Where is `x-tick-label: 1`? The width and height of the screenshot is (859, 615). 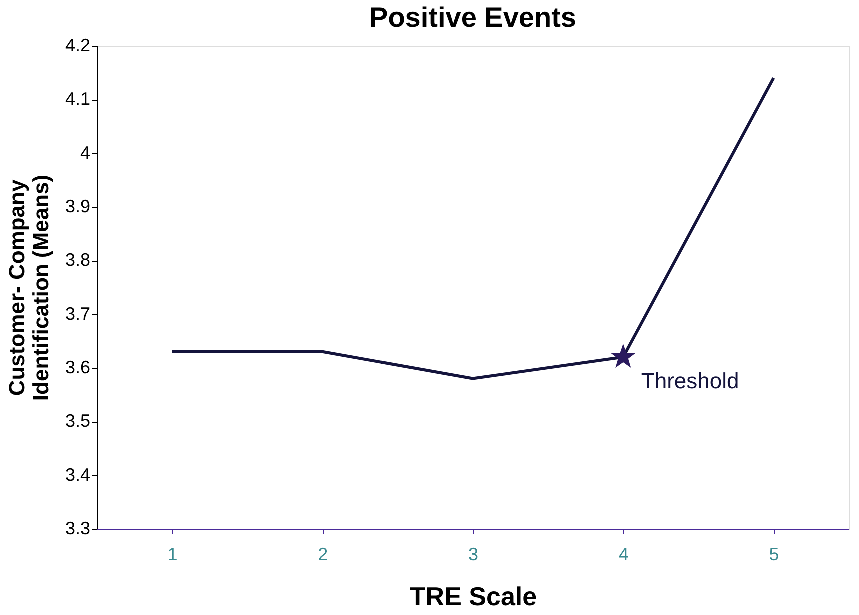
x-tick-label: 1 is located at coordinates (173, 554).